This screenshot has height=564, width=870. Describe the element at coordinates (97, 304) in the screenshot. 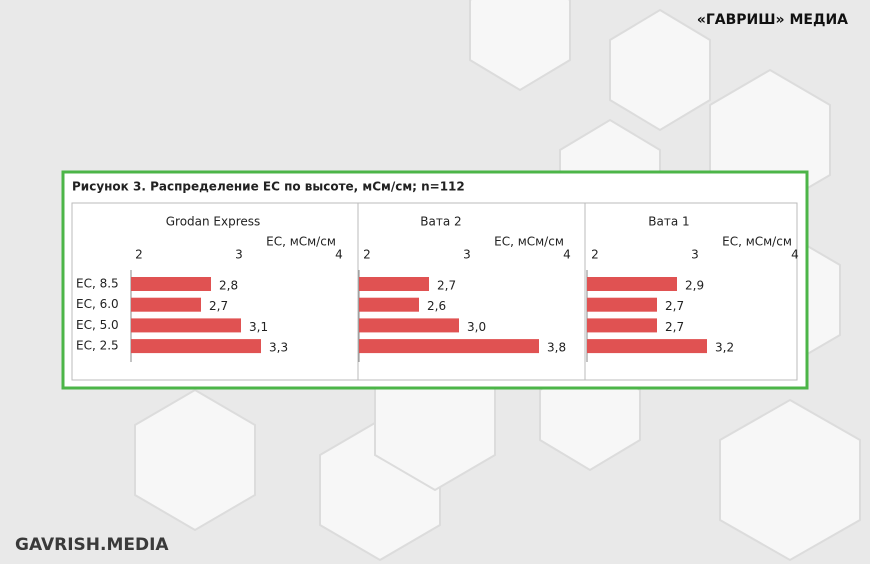

I see `y-tick-label: EC, 6.0` at that location.